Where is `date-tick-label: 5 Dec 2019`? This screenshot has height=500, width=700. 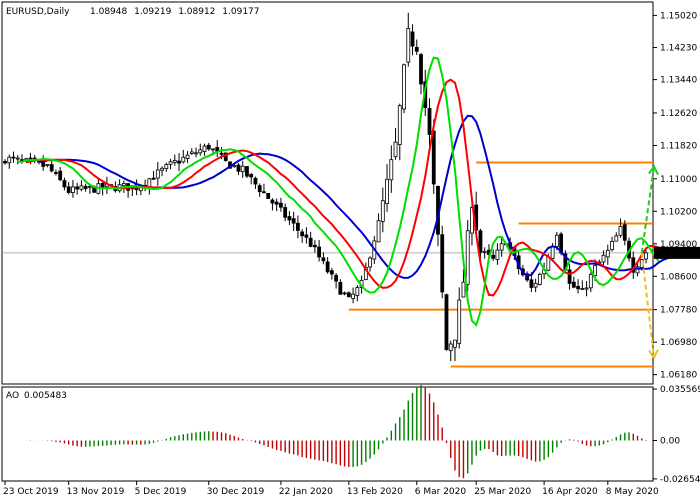 date-tick-label: 5 Dec 2019 is located at coordinates (161, 492).